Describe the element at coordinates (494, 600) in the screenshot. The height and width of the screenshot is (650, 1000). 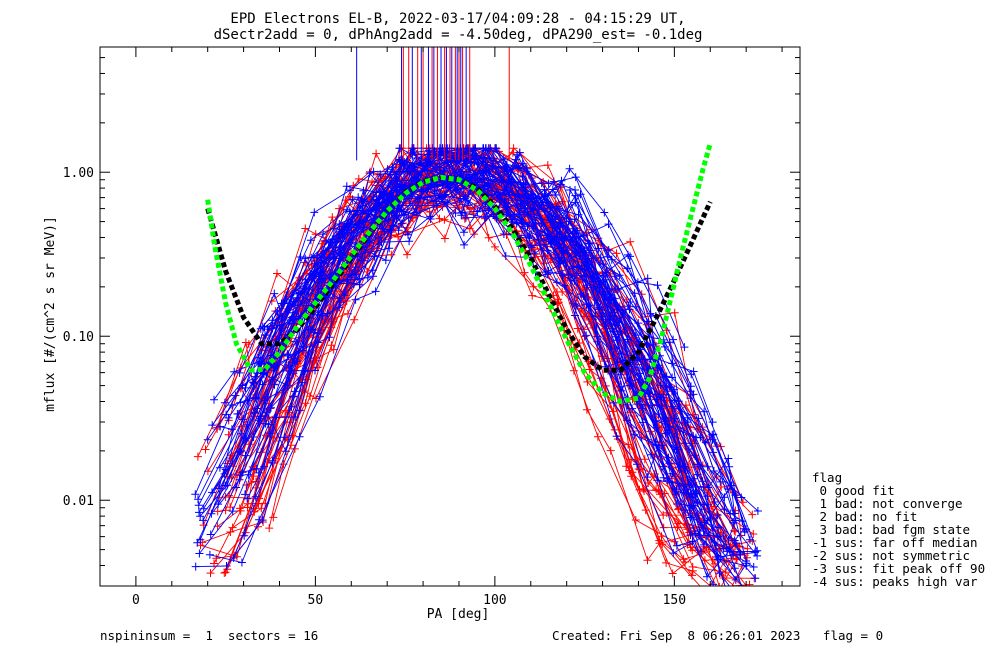
I see `x-tick-label: 100` at that location.